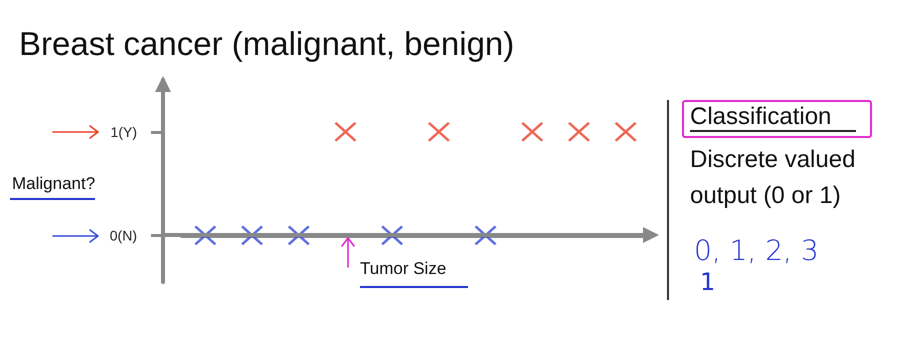 This screenshot has height=351, width=900. What do you see at coordinates (773, 178) in the screenshot?
I see `text: Discrete valued output (0 or 1)` at bounding box center [773, 178].